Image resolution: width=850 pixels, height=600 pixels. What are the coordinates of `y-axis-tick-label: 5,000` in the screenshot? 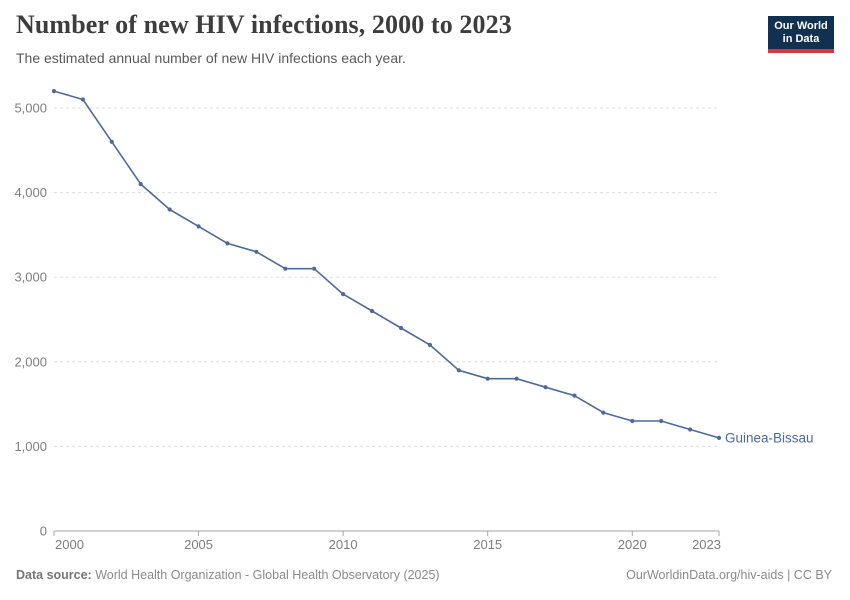 It's located at (30, 108).